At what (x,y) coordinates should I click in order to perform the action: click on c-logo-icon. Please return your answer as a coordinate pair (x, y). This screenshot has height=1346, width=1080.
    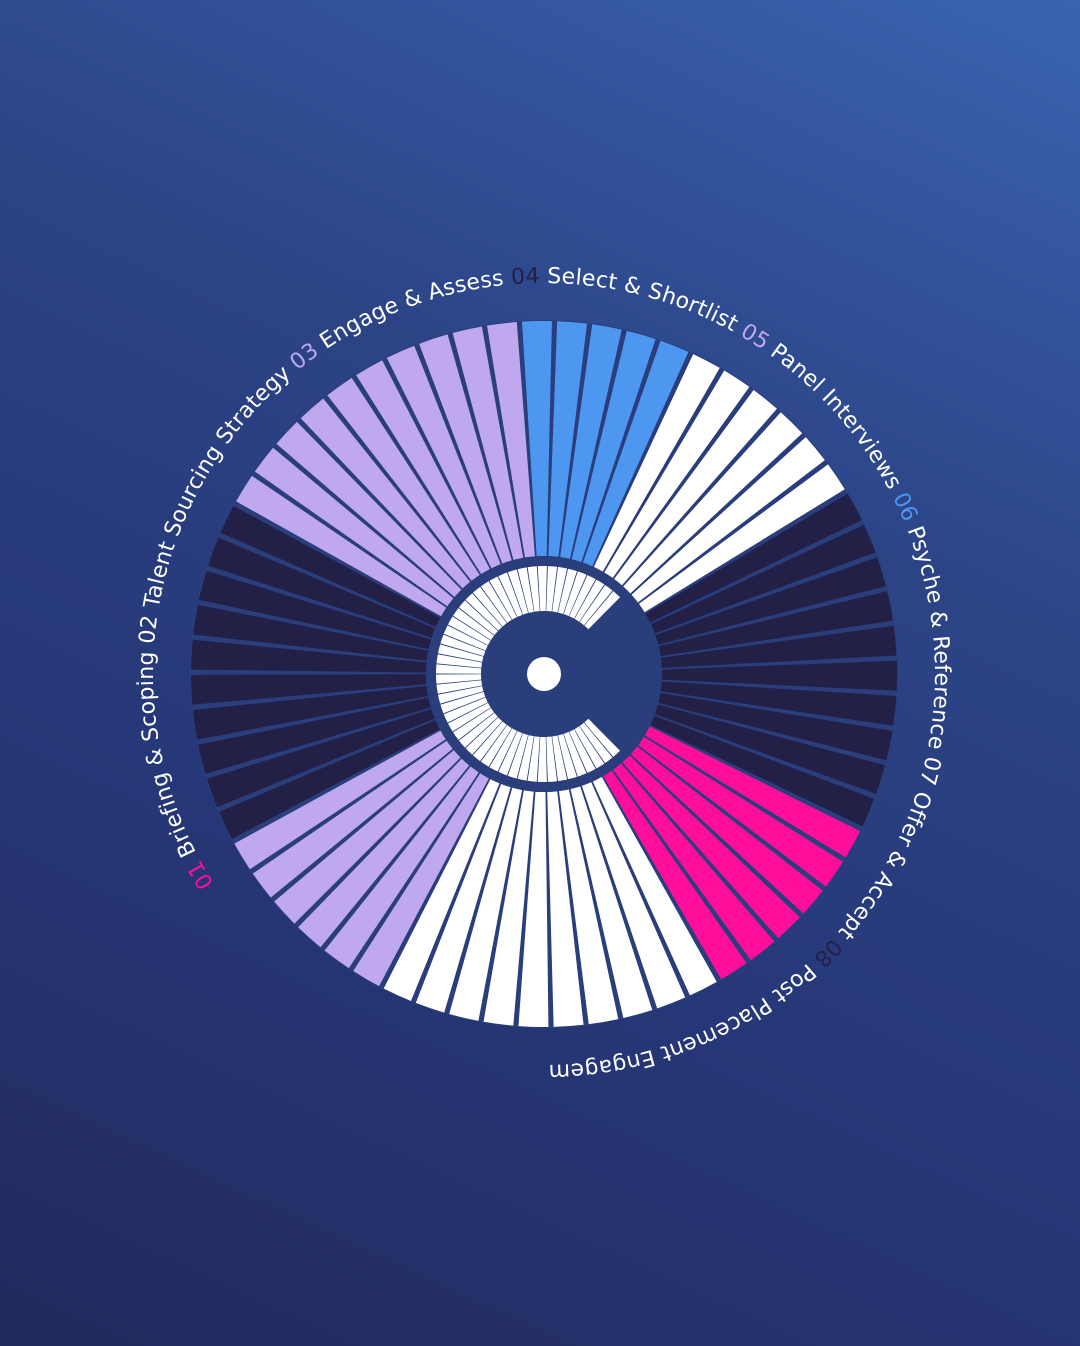
    Looking at the image, I should click on (528, 673).